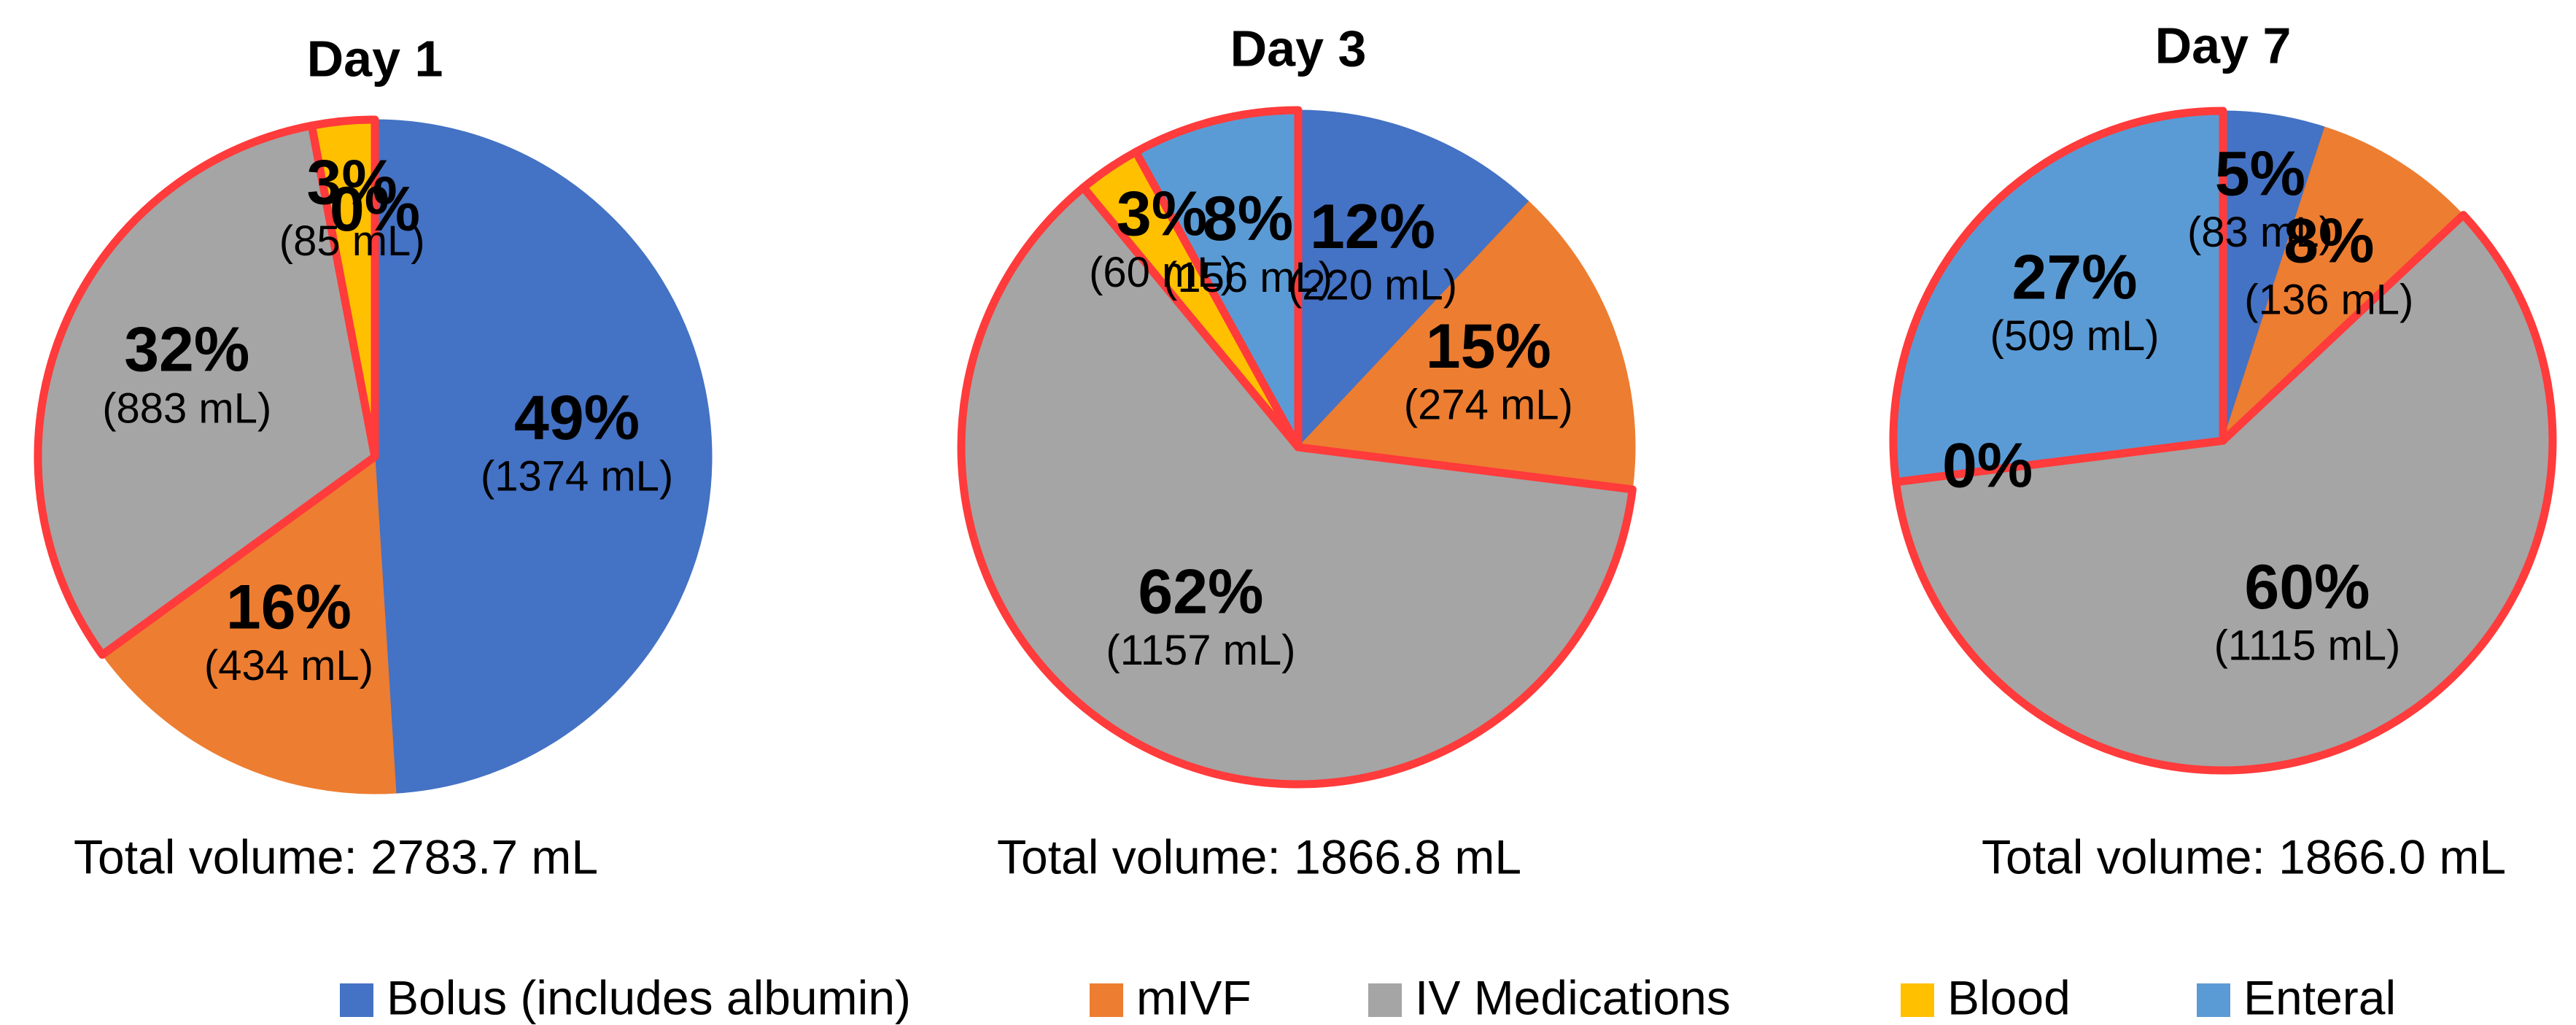  What do you see at coordinates (1489, 404) in the screenshot?
I see `volume-label: (274 mL)` at bounding box center [1489, 404].